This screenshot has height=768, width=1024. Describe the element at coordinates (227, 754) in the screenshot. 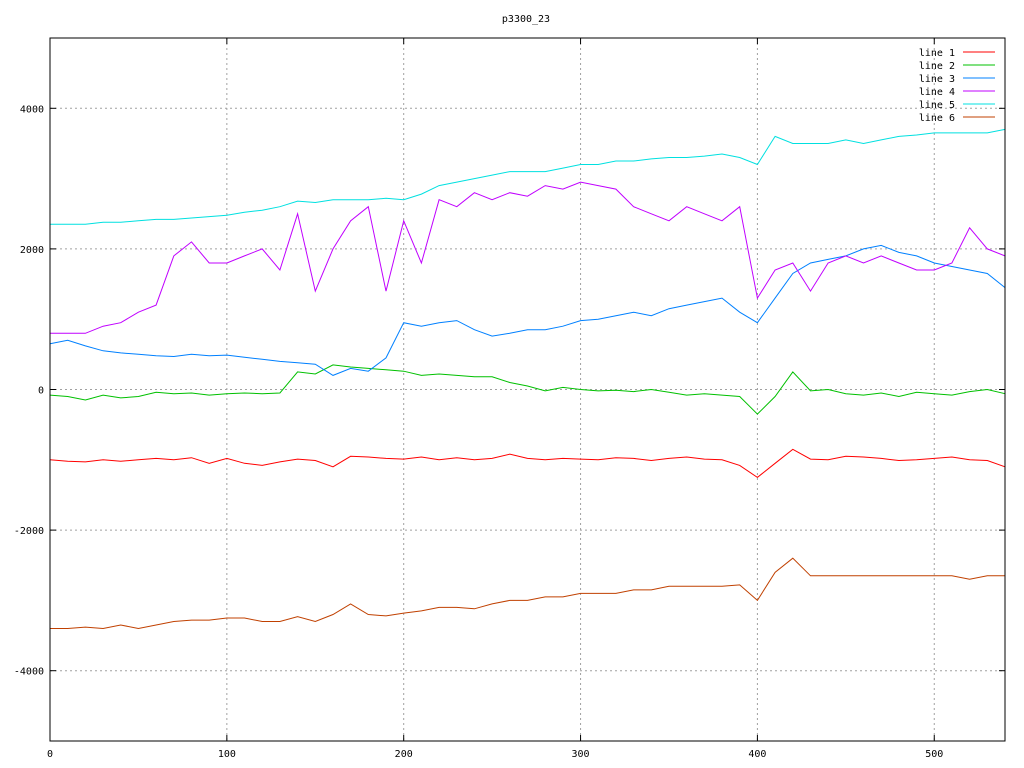

I see `x-tick-label: 100` at that location.